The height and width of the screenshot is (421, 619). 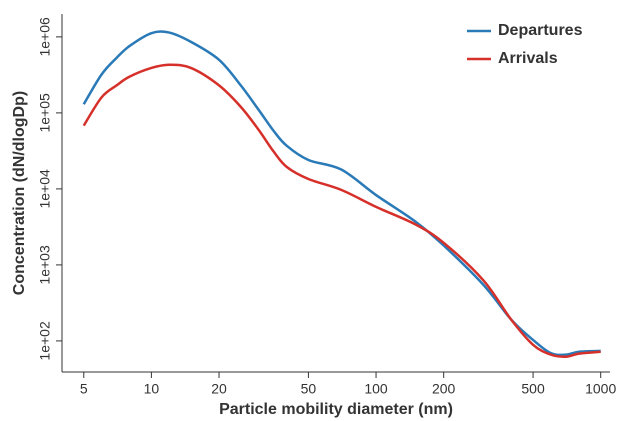 What do you see at coordinates (528, 58) in the screenshot?
I see `legend-label: Arrivals` at bounding box center [528, 58].